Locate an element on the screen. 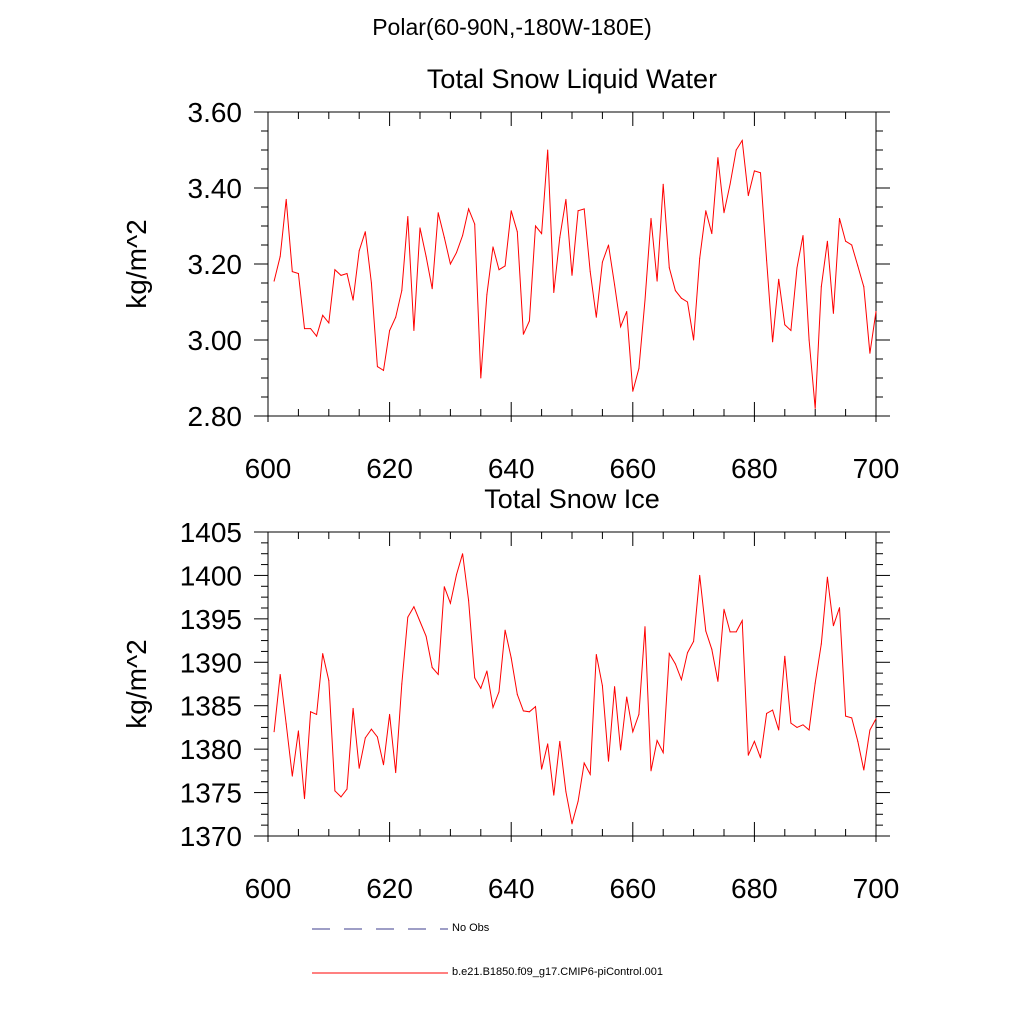 This screenshot has width=1024, height=1024. si-y-tick-label: 1380 is located at coordinates (211, 749).